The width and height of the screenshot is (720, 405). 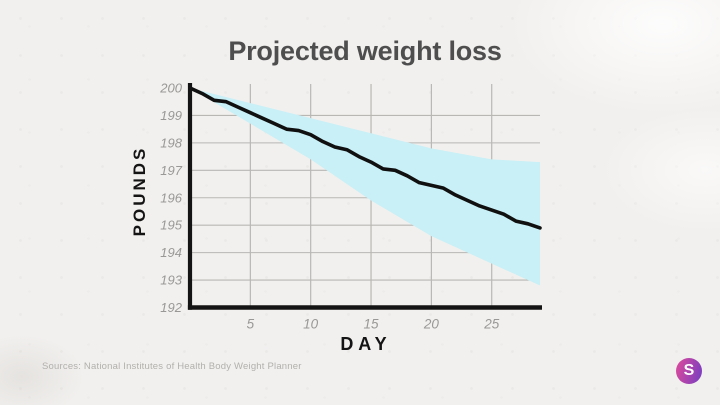 What do you see at coordinates (171, 142) in the screenshot?
I see `y-tick-label: 198` at bounding box center [171, 142].